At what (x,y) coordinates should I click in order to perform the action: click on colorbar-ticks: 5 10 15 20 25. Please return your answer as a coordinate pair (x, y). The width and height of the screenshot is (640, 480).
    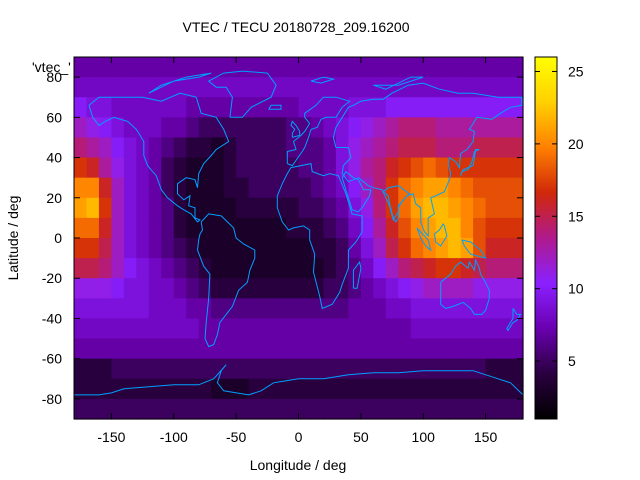
    Looking at the image, I should click on (559, 216).